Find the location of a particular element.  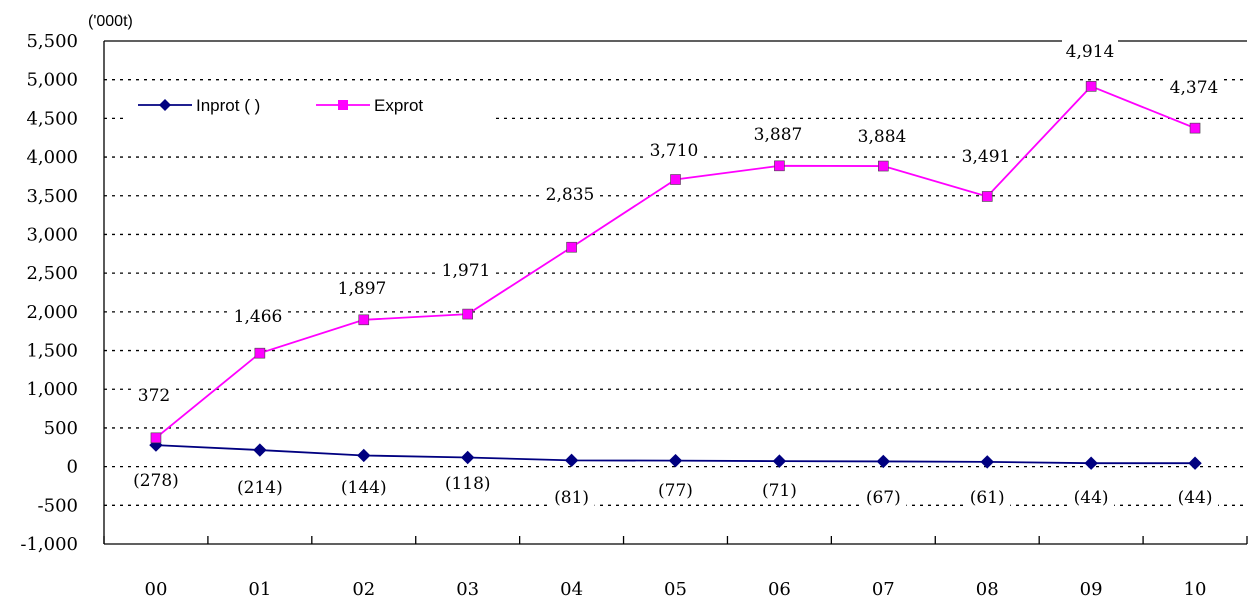

data-label: 3,491 is located at coordinates (986, 157).